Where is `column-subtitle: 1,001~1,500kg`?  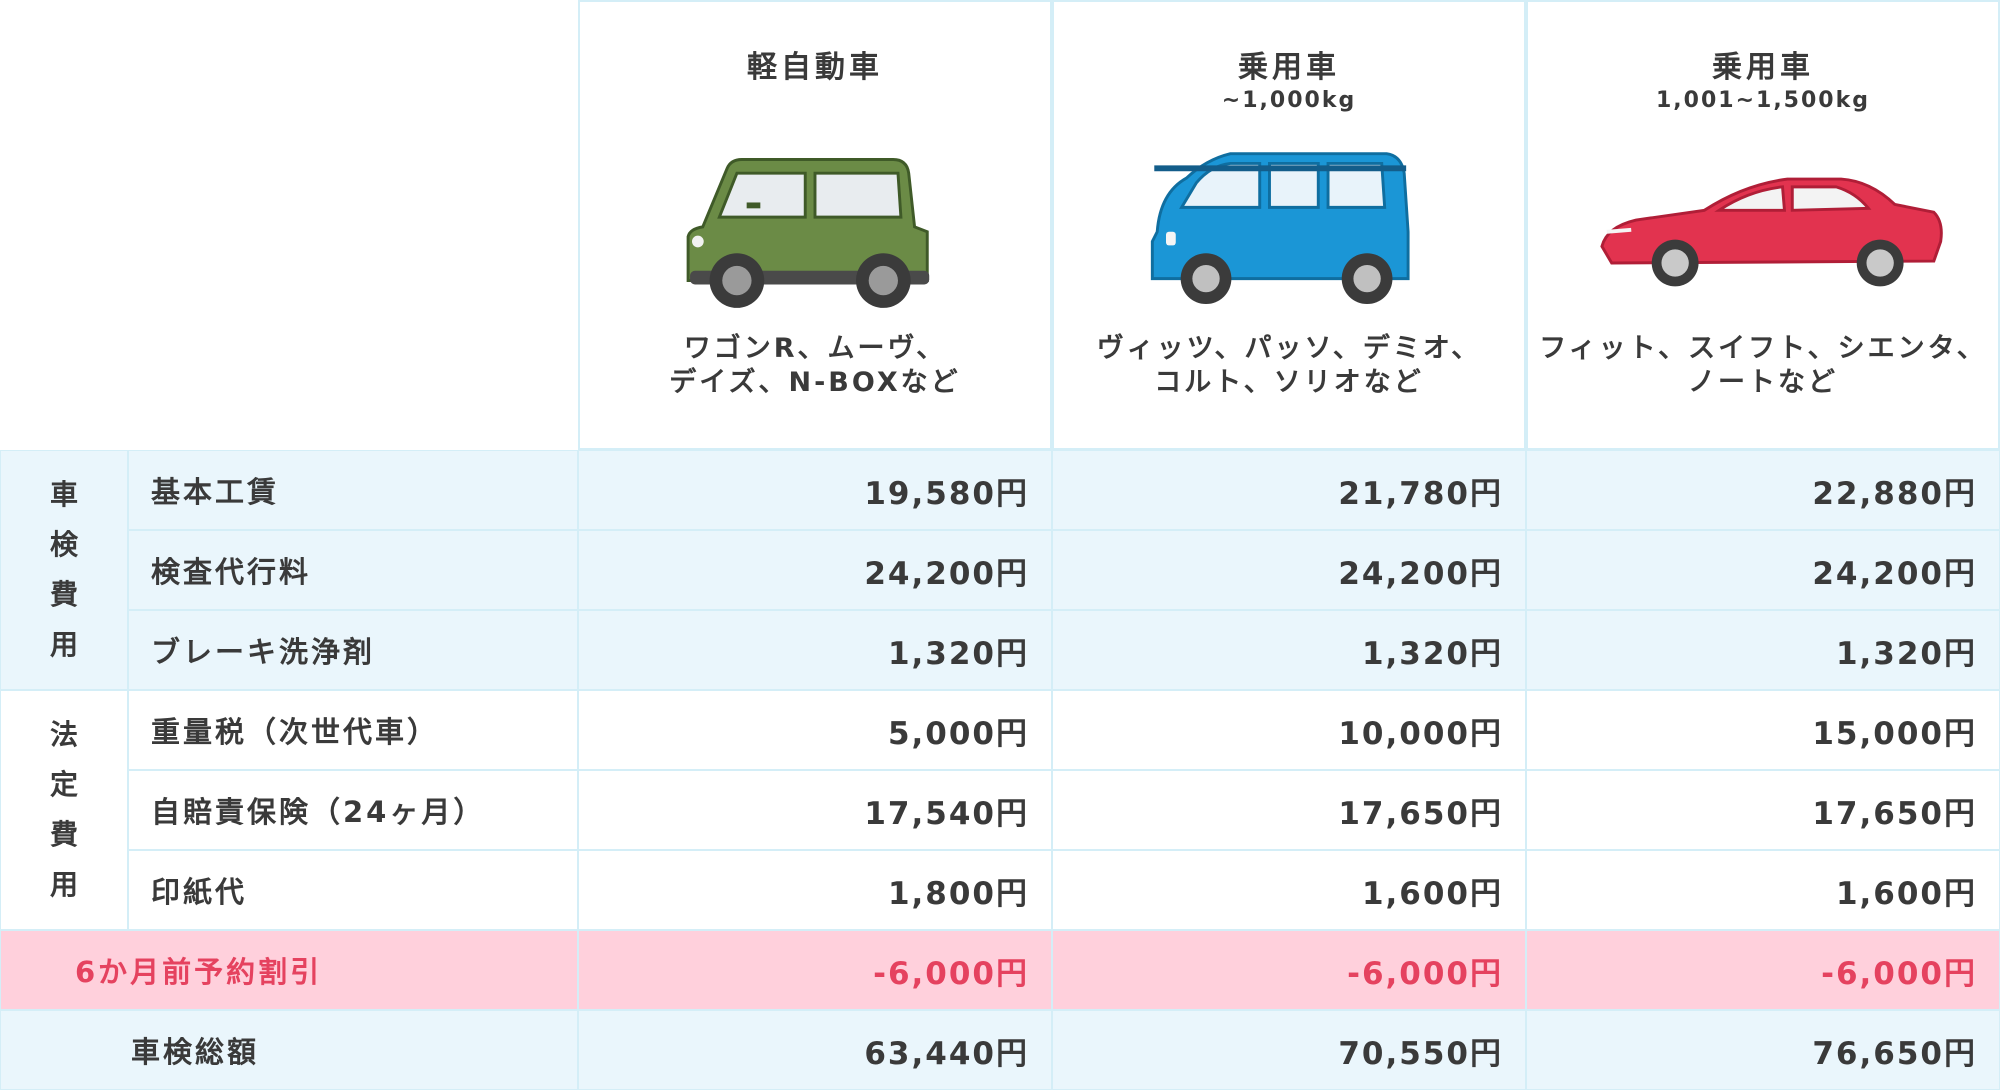 column-subtitle: 1,001~1,500kg is located at coordinates (1763, 100).